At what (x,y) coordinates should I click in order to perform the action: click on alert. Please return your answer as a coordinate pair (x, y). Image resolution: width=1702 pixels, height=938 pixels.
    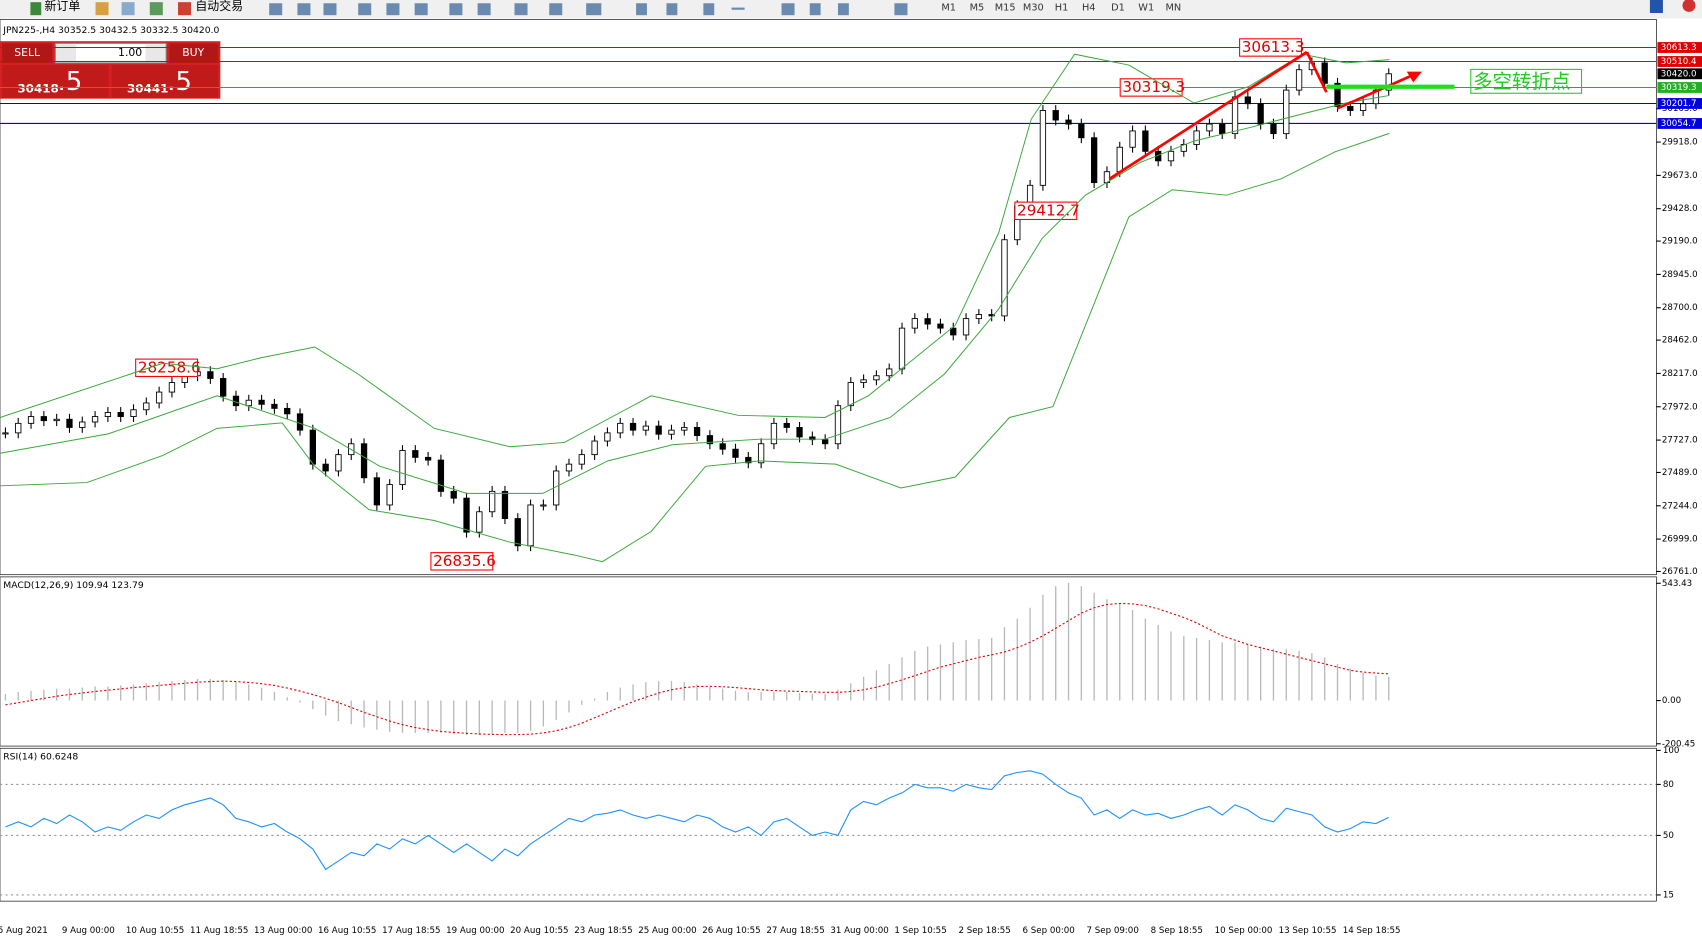
    Looking at the image, I should click on (1689, 6).